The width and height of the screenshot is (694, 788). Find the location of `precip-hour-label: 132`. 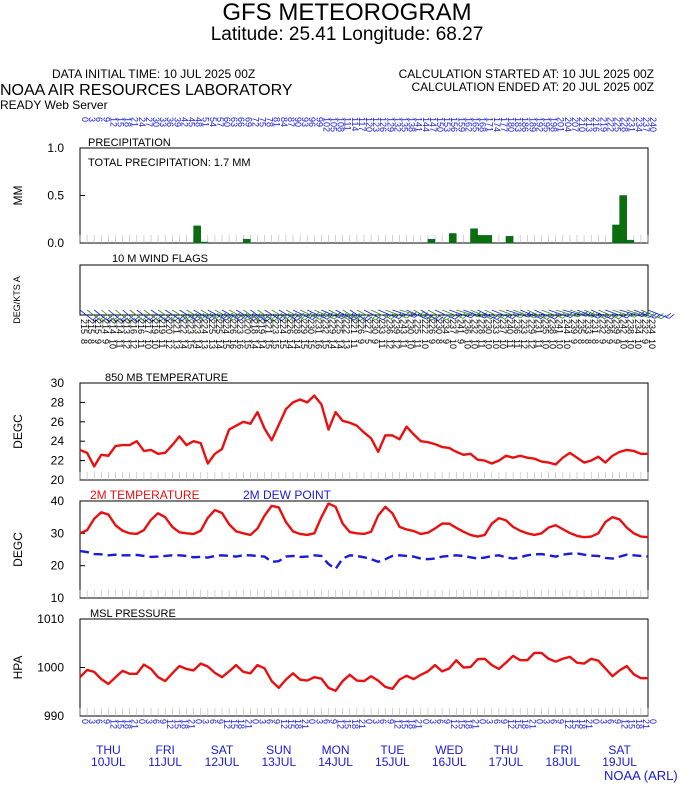

precip-hour-label: 132 is located at coordinates (397, 124).